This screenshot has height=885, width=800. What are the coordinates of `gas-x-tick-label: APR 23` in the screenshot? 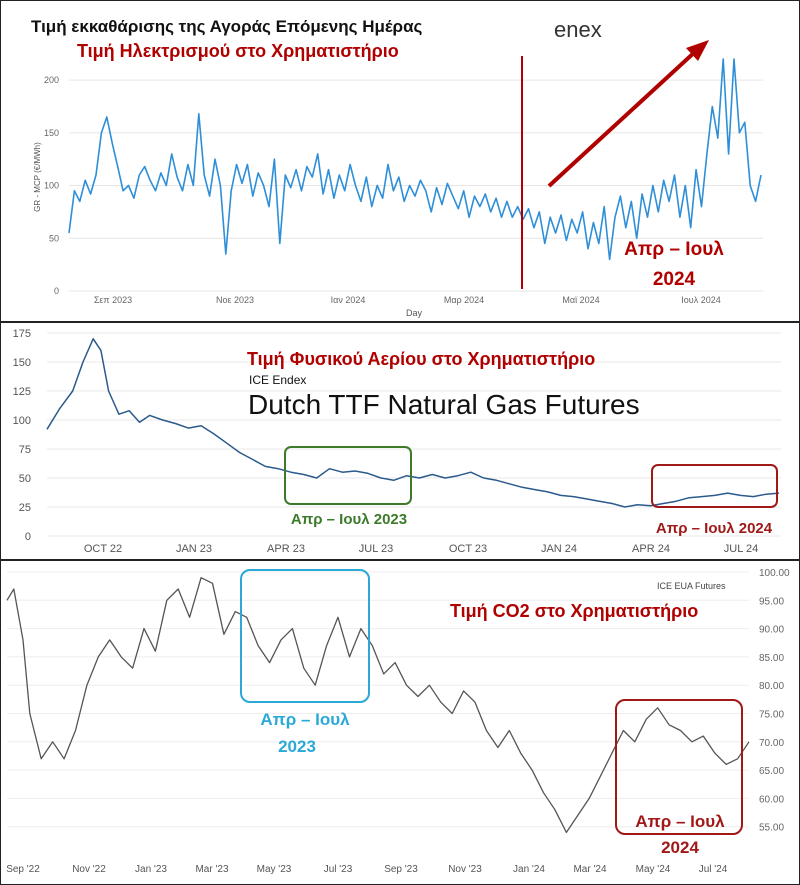 It's located at (286, 549).